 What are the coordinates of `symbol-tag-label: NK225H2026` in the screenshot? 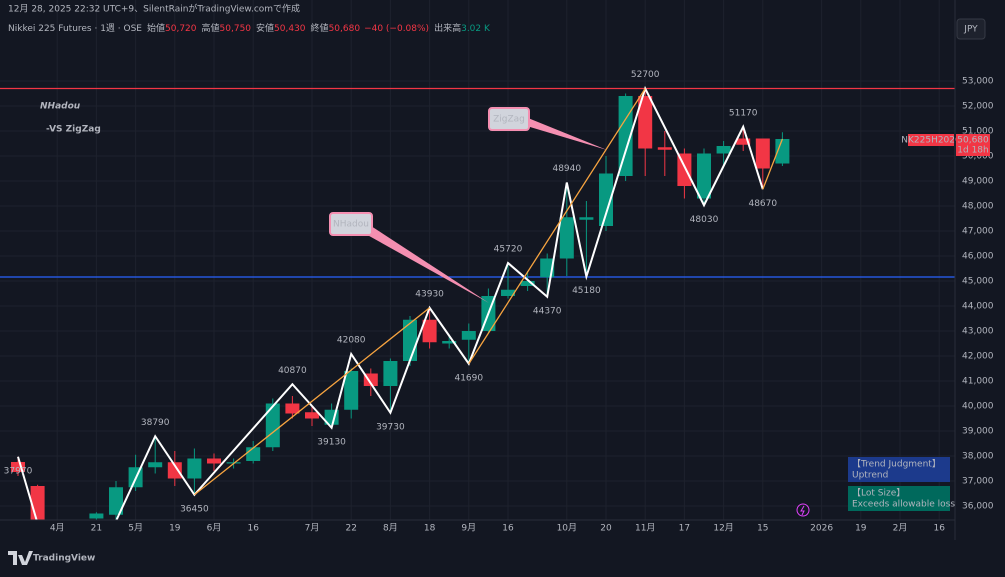 It's located at (931, 141).